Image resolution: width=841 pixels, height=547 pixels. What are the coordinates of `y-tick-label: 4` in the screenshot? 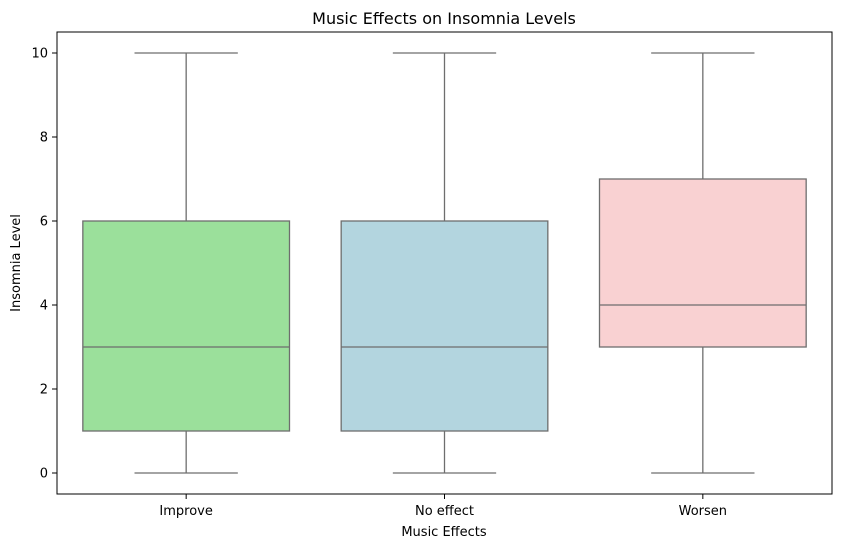 It's located at (44, 306).